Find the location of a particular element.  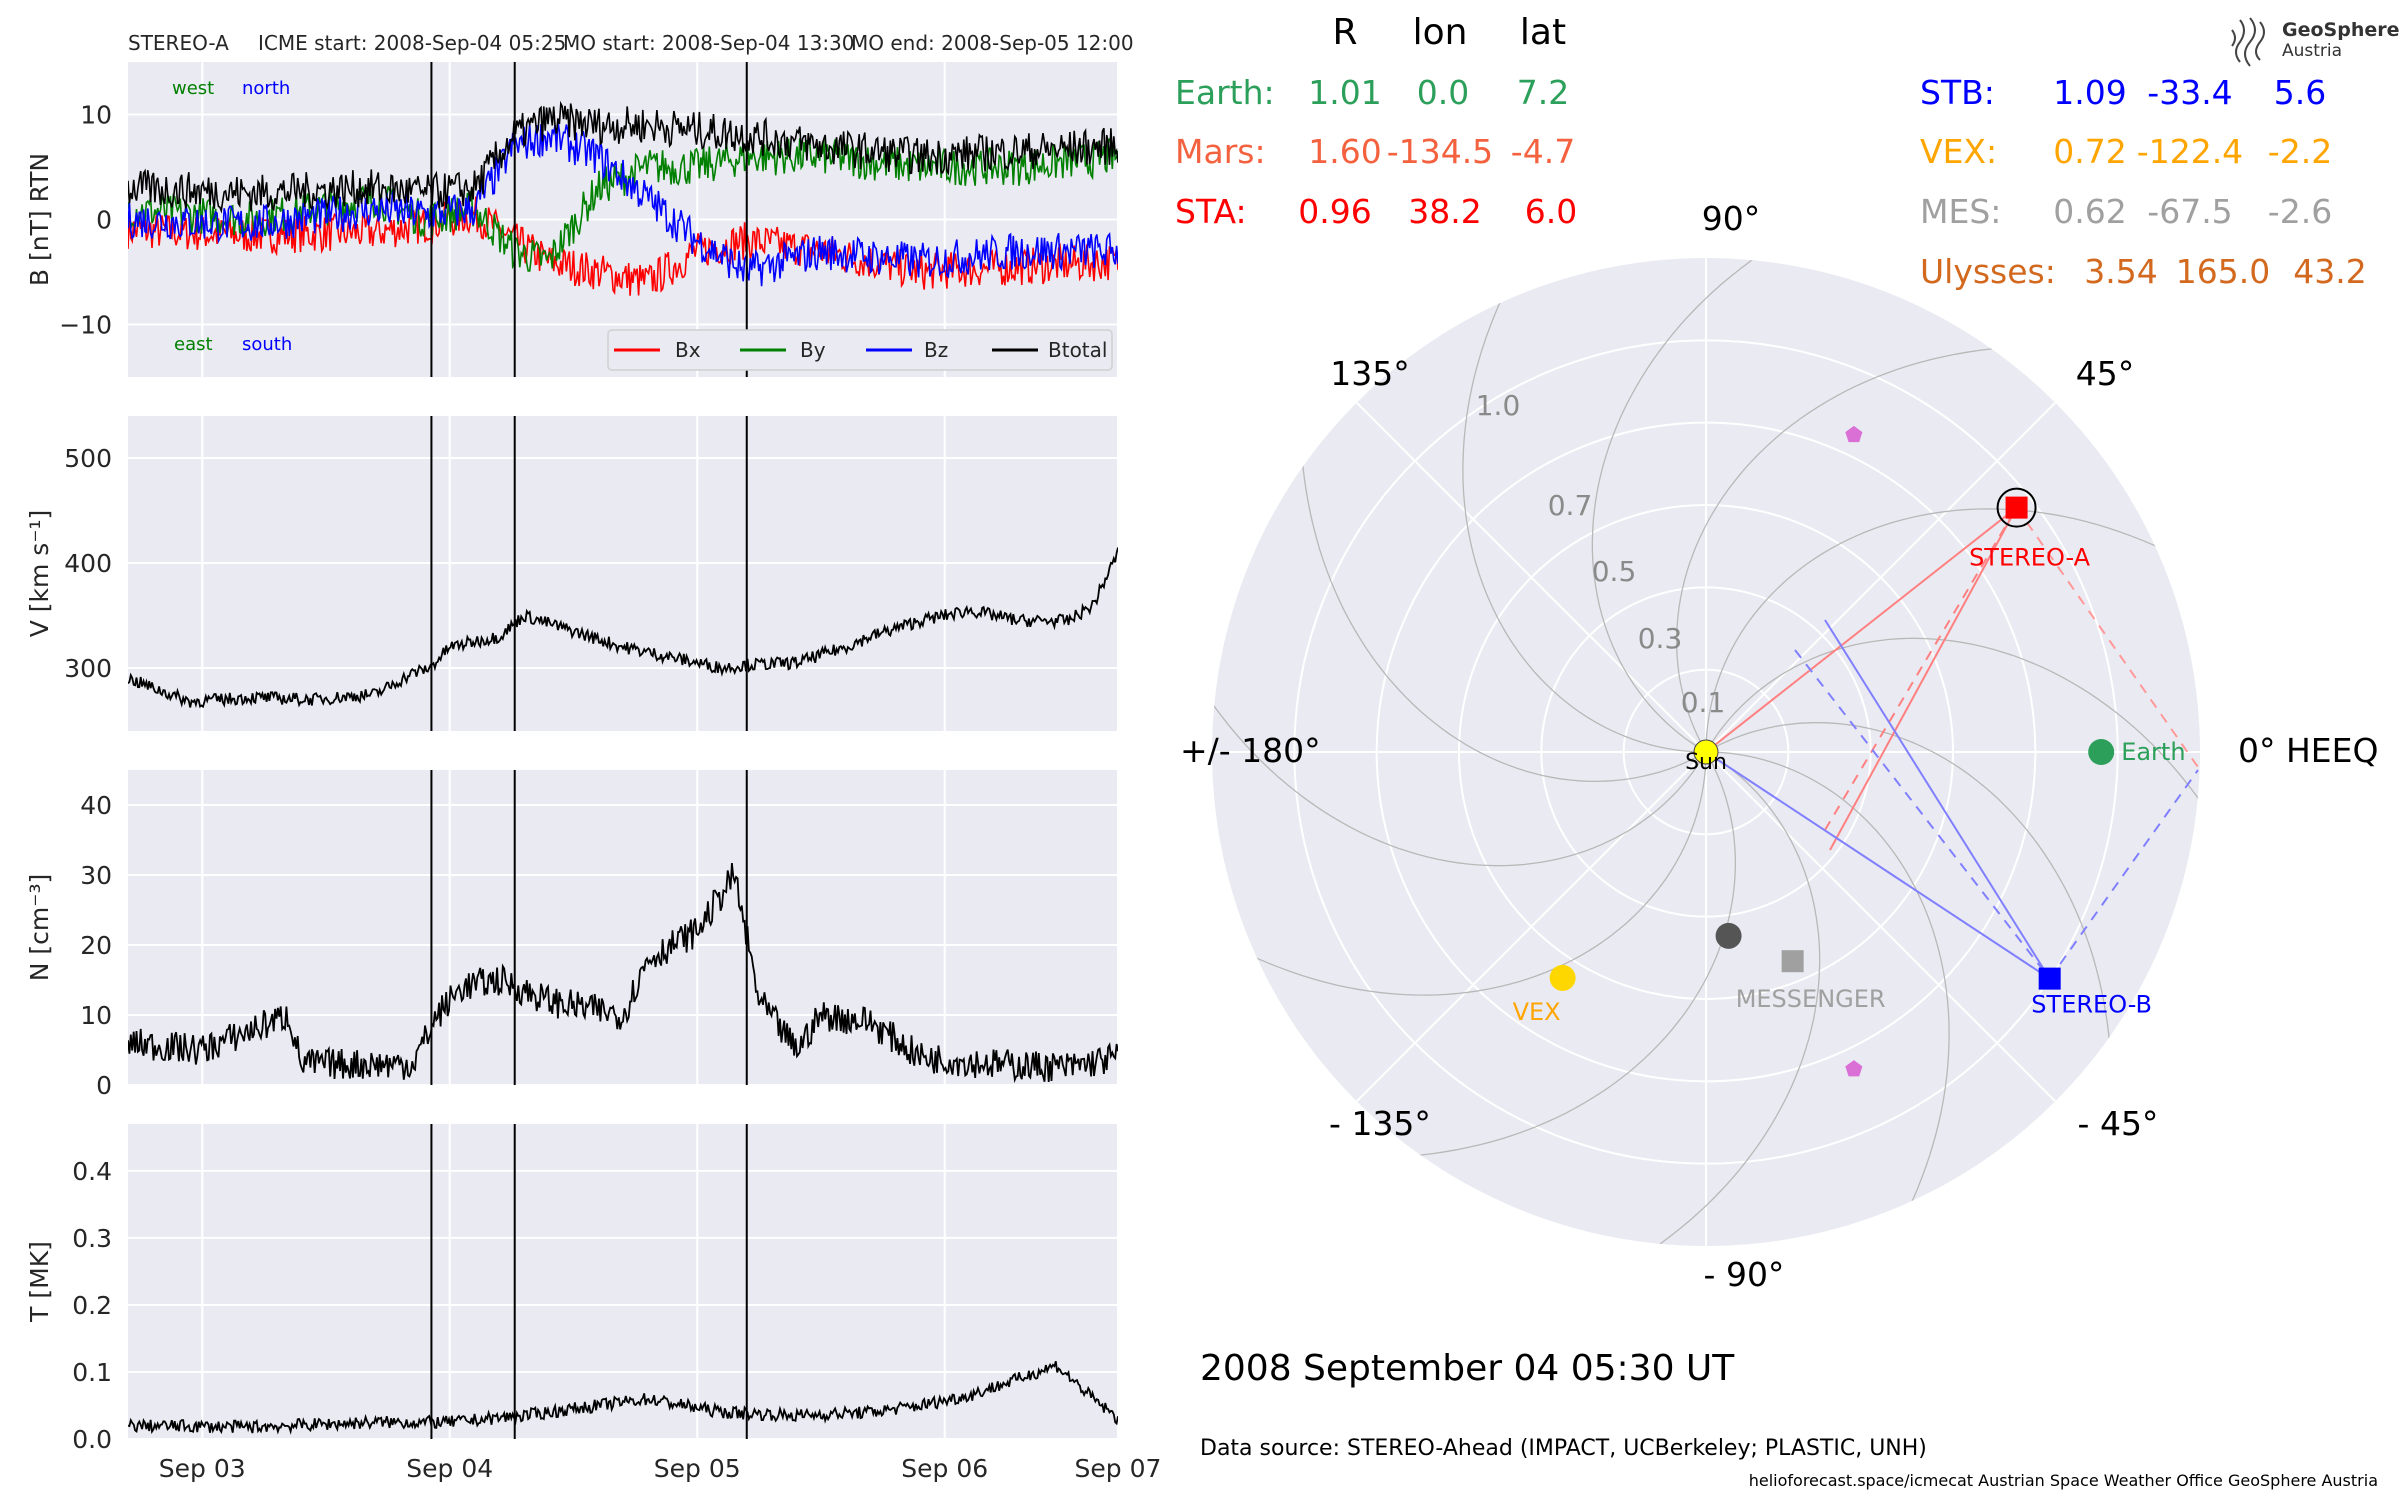

table-row-lon: 0.0 is located at coordinates (1443, 92).